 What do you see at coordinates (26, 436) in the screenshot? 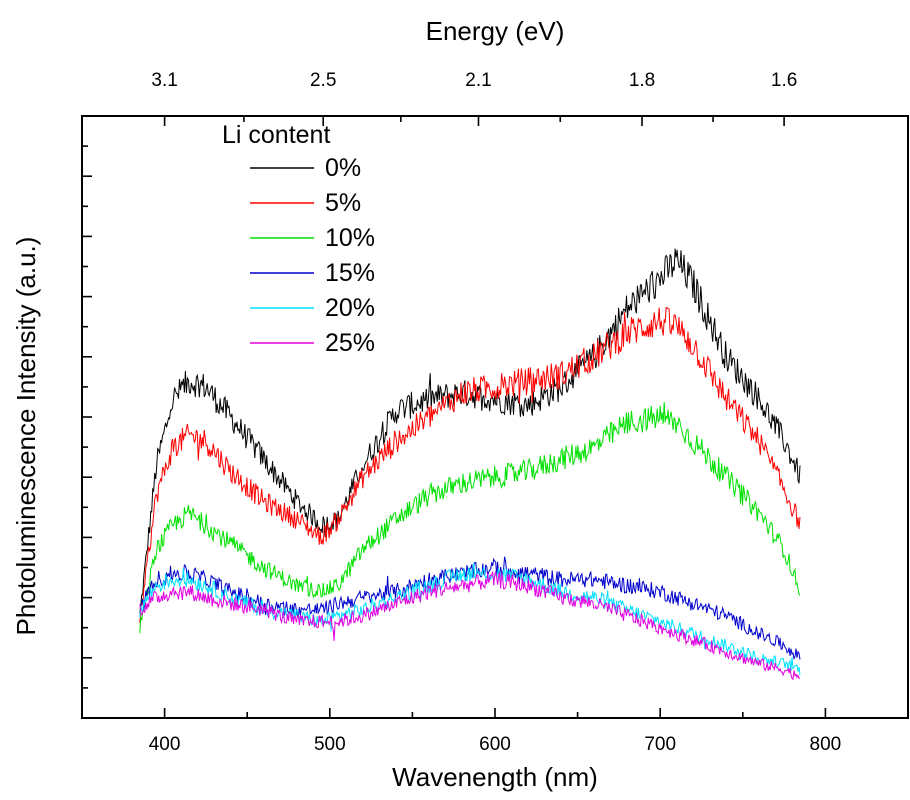
I see `y-axis-label: Photoluminescence Intensity (a.u.)` at bounding box center [26, 436].